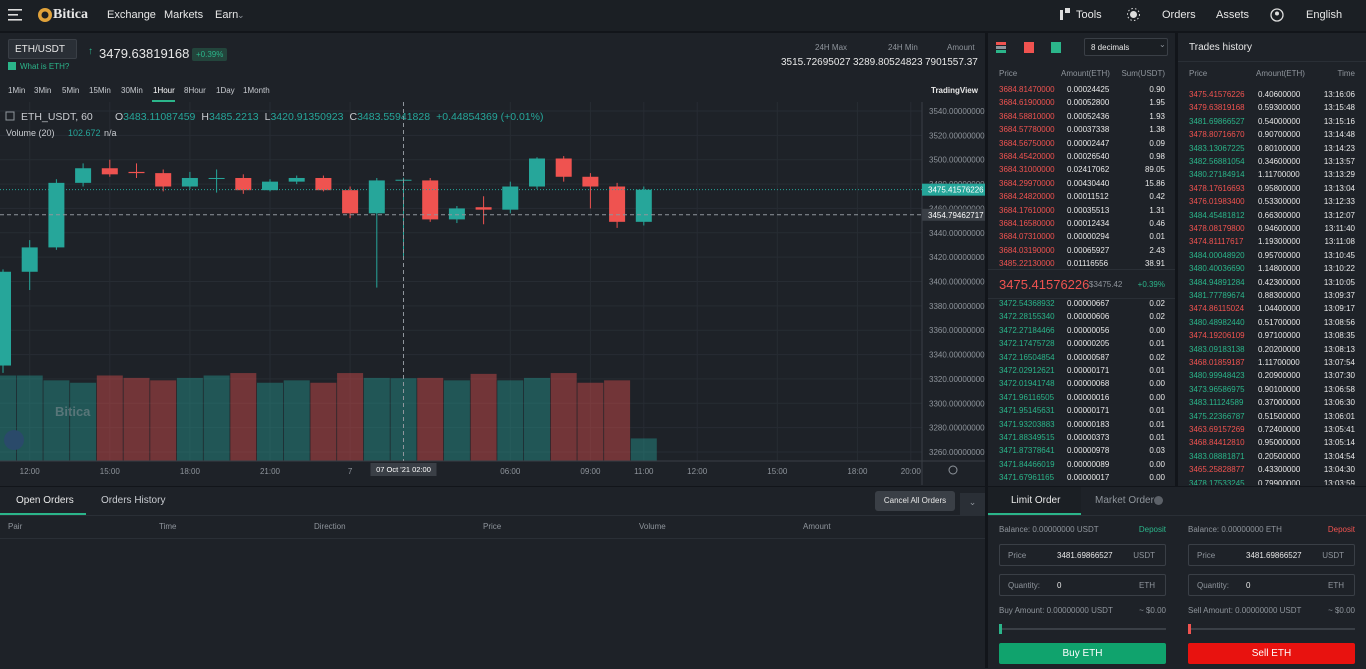  I want to click on interval: 1Min, so click(17, 90).